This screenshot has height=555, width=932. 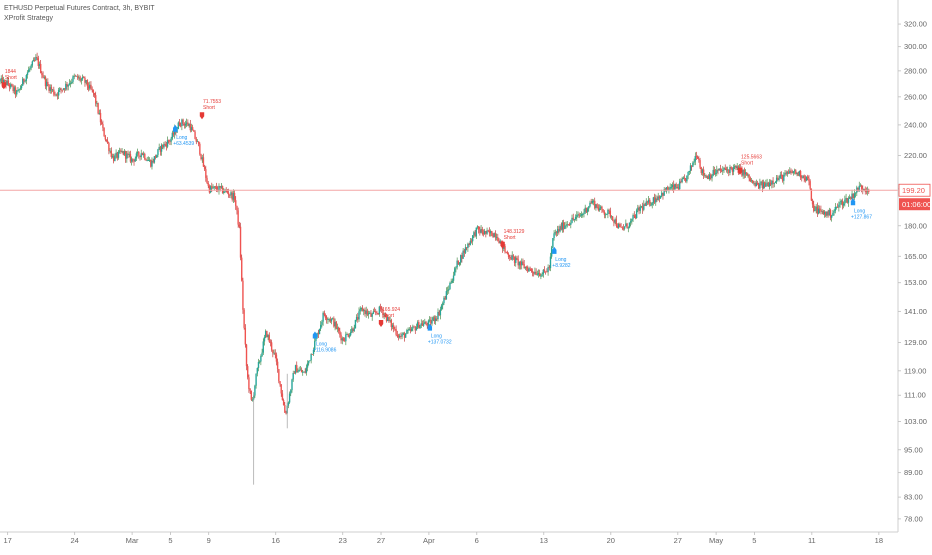 What do you see at coordinates (915, 124) in the screenshot?
I see `y-tick-label: 240.00` at bounding box center [915, 124].